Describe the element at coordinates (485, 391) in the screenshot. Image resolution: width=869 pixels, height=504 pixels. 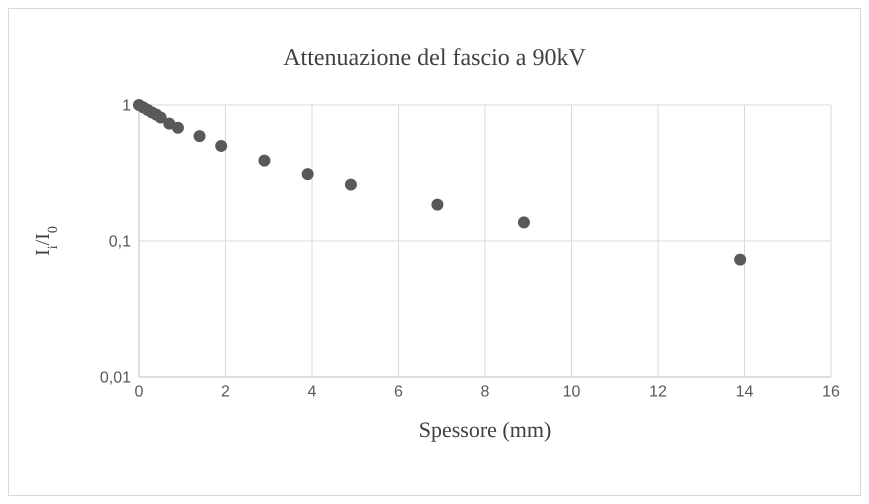
I see `x-tick-label: 8` at that location.